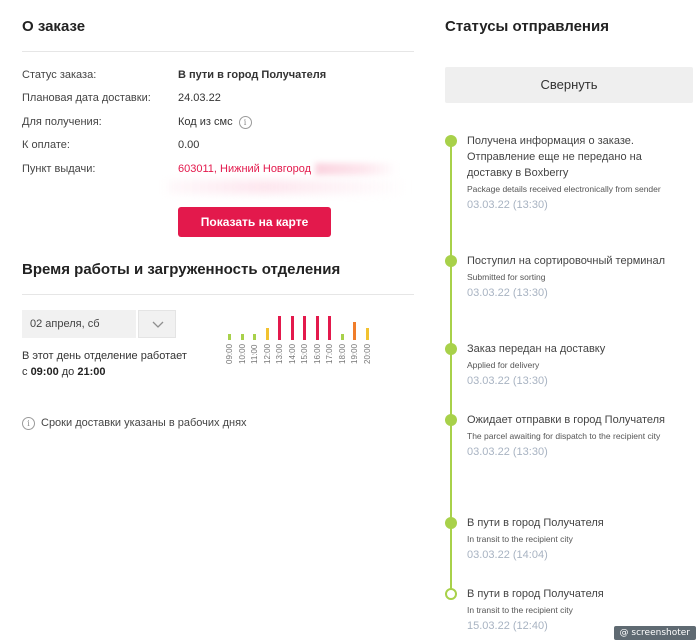  Describe the element at coordinates (329, 328) in the screenshot. I see `load-bar-17:00` at that location.